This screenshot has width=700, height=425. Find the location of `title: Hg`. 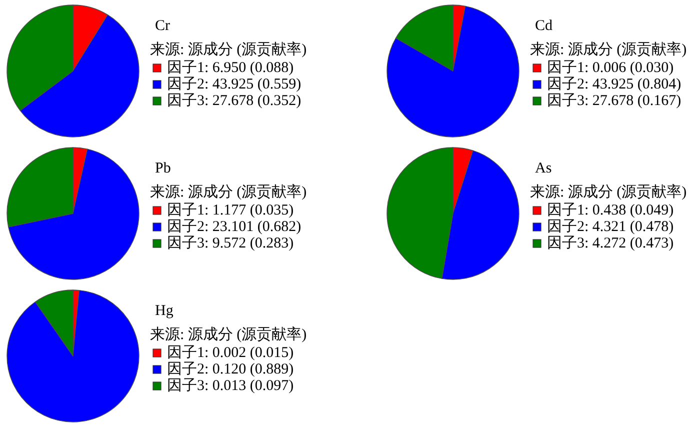

title: Hg is located at coordinates (164, 311).